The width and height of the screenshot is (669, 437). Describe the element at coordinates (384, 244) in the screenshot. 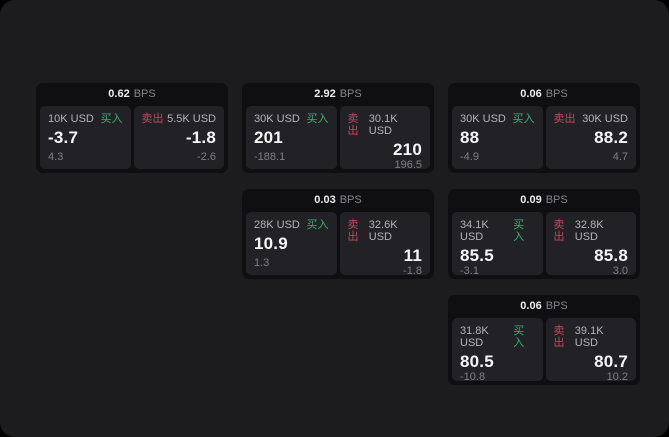

I see `sell-quote-tile: 卖出 32.6K USD 11 -1.8` at that location.